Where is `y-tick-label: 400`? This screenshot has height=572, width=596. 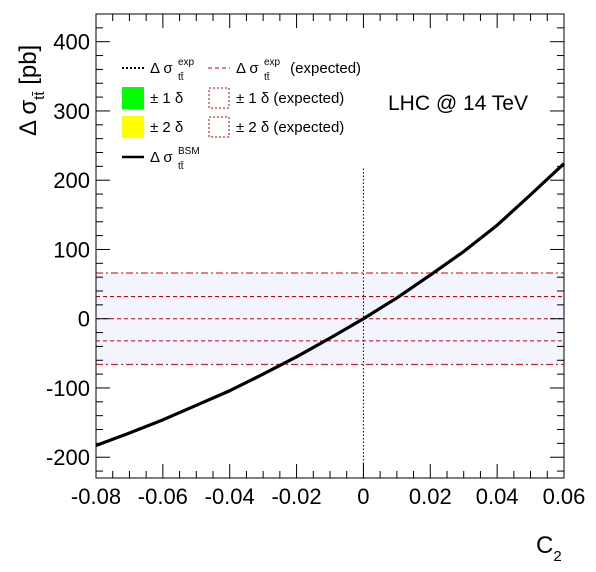 y-tick-label: 400 is located at coordinates (71, 42).